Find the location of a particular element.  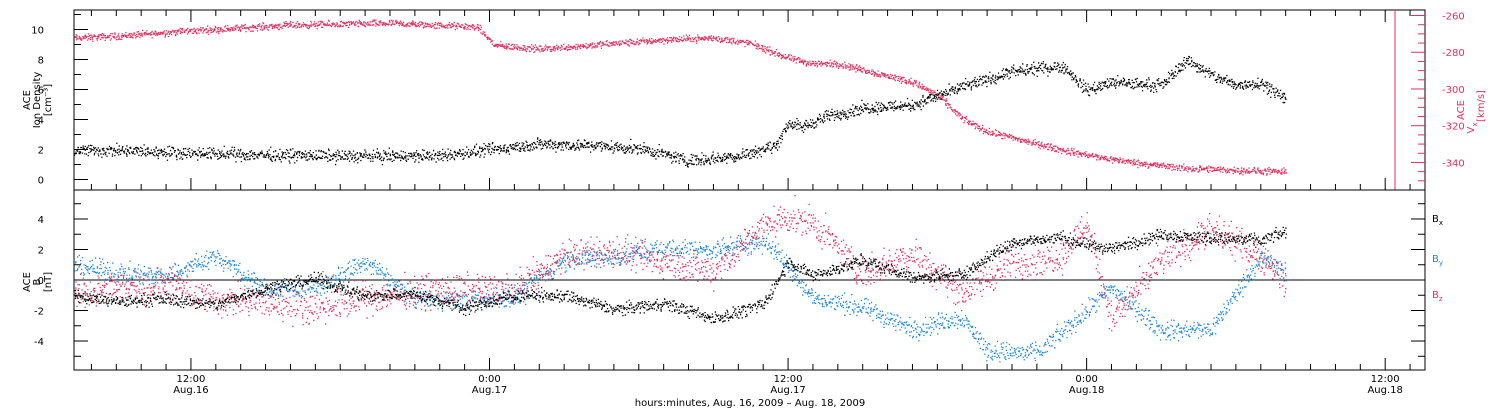

top-right-ylabel-line2: Vx is located at coordinates (1472, 128).